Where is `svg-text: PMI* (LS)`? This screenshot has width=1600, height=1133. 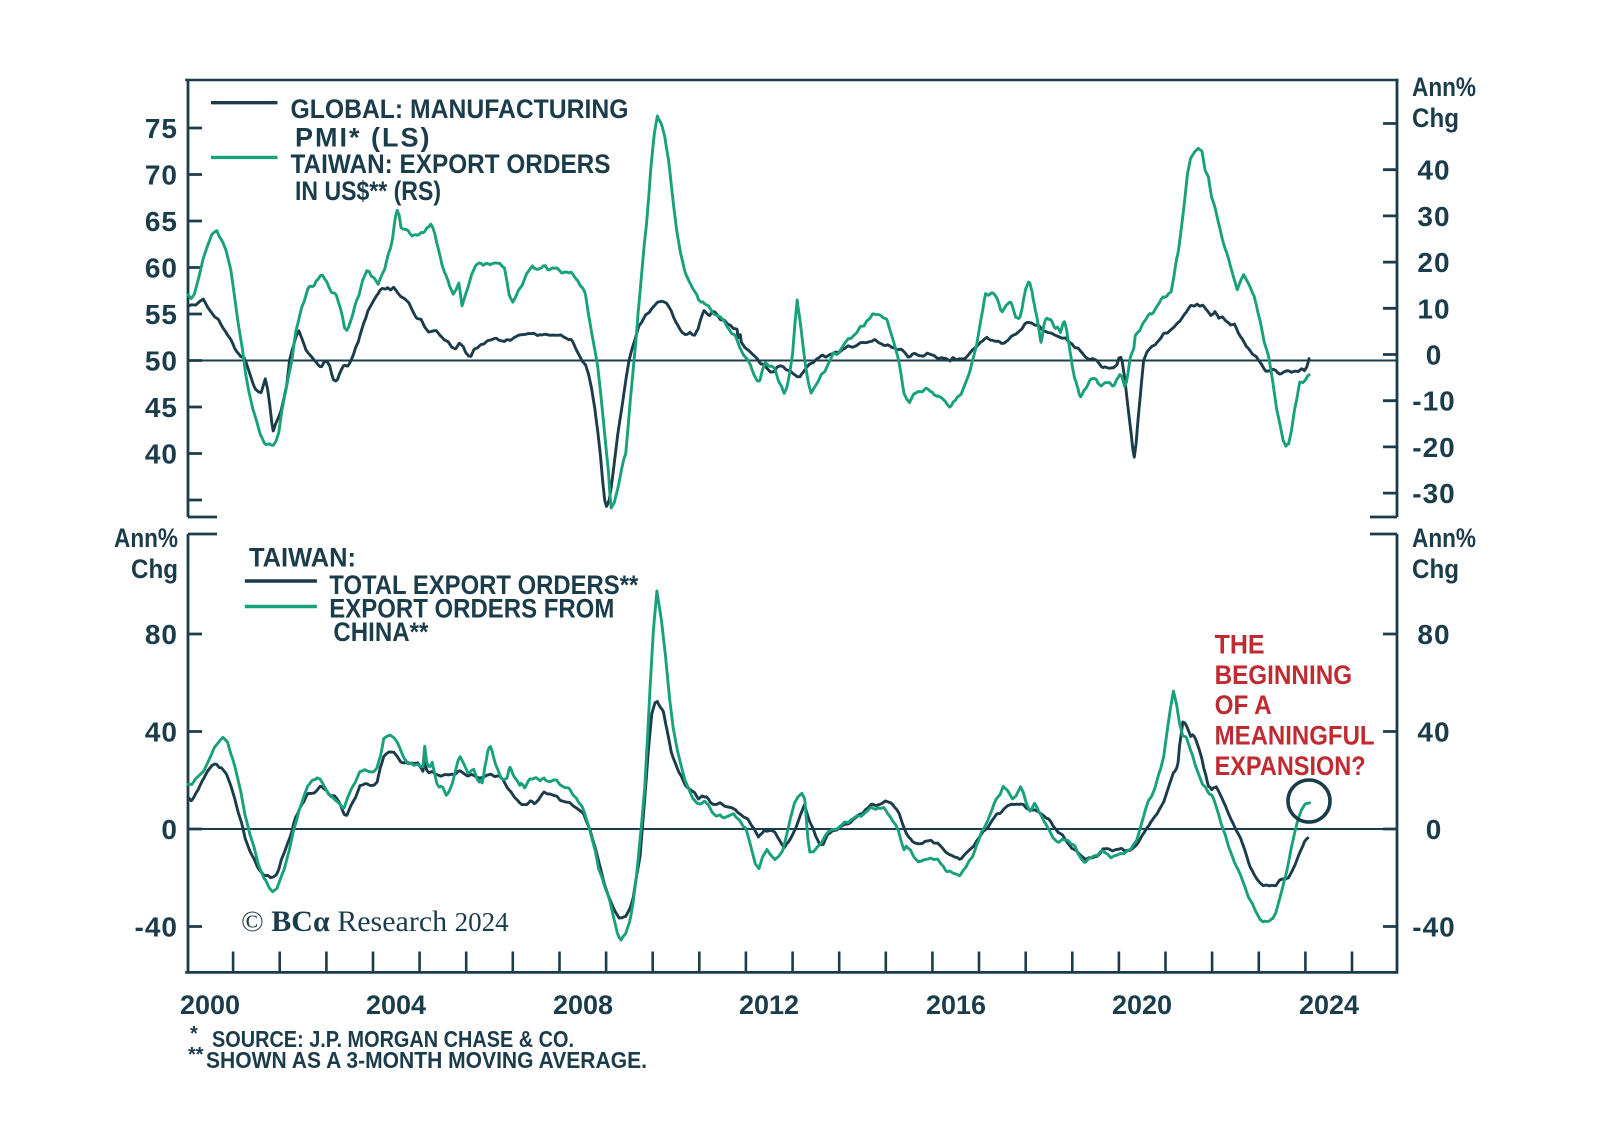
svg-text: PMI* (LS) is located at coordinates (363, 138).